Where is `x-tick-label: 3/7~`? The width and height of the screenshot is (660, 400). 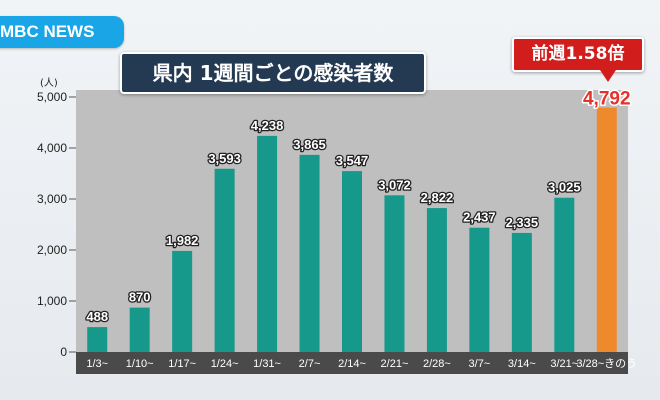
x-tick-label: 3/7~ is located at coordinates (480, 364).